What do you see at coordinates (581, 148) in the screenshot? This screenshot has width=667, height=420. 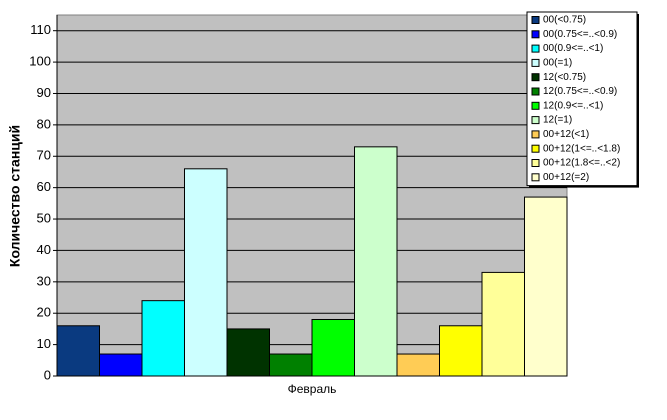 I see `legend-label: 00+12(1<=..<1.8)` at bounding box center [581, 148].